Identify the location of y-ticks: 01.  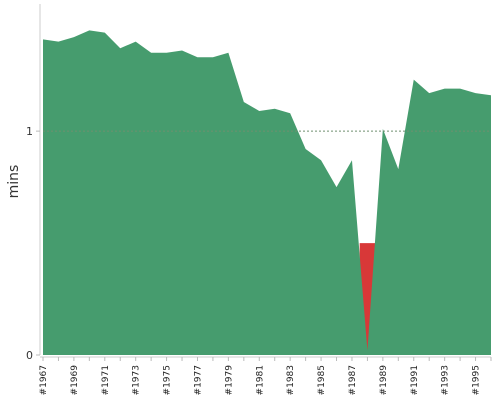
(33, 243).